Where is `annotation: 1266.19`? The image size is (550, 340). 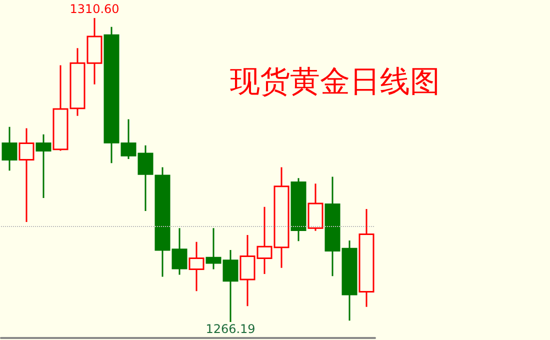 annotation: 1266.19 is located at coordinates (231, 329).